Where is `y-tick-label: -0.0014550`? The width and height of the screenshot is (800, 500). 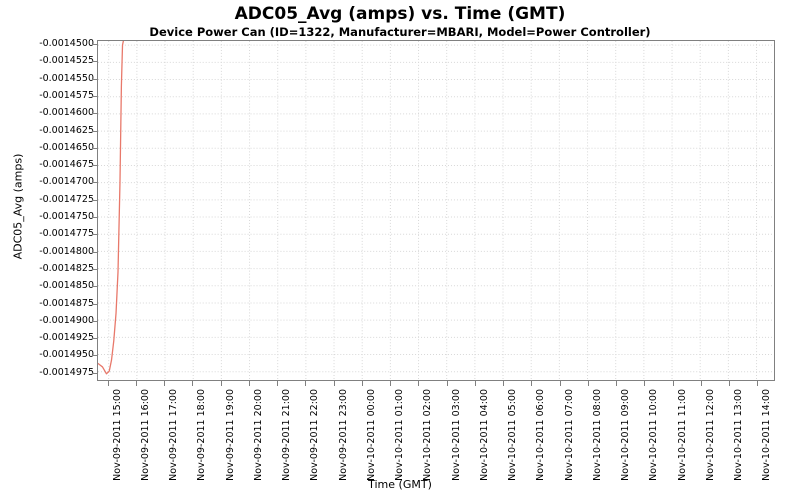 y-tick-label: -0.0014550 is located at coordinates (66, 78).